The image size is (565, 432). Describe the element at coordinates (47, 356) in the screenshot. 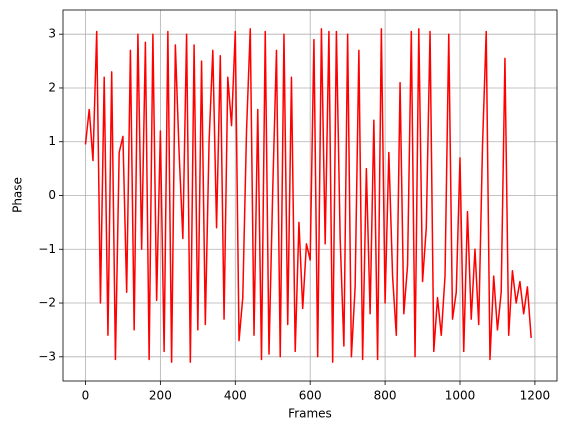

I see `y-tick-label: −3` at that location.